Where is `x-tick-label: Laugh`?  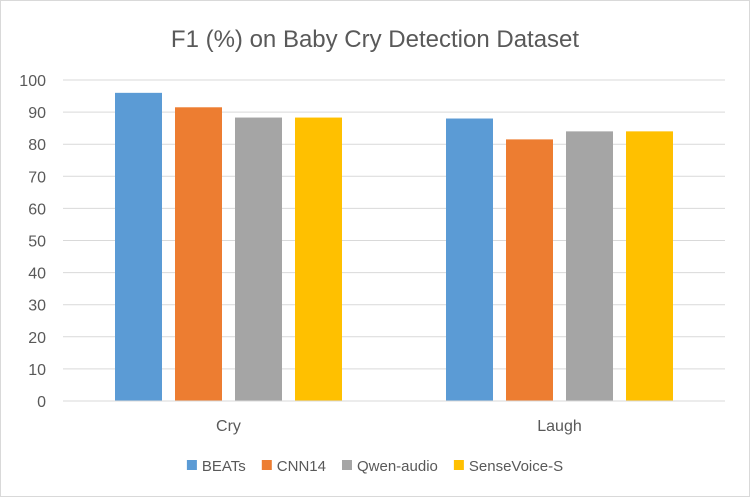 x-tick-label: Laugh is located at coordinates (559, 426).